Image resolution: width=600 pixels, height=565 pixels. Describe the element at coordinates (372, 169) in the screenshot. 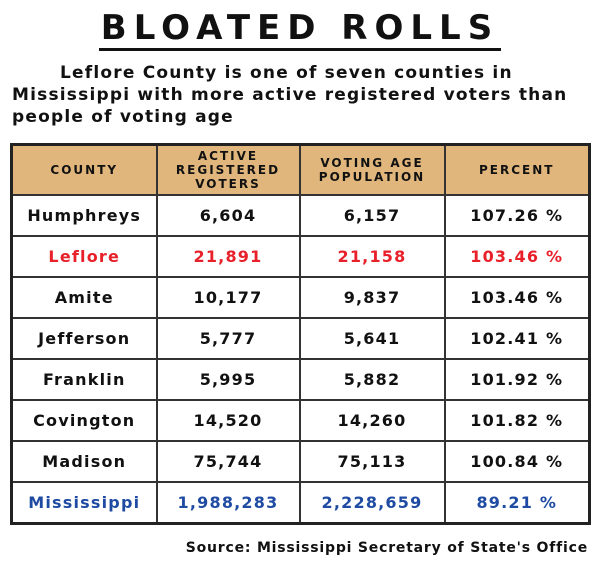

I see `column-header: VOTING AGE POPULATION` at that location.